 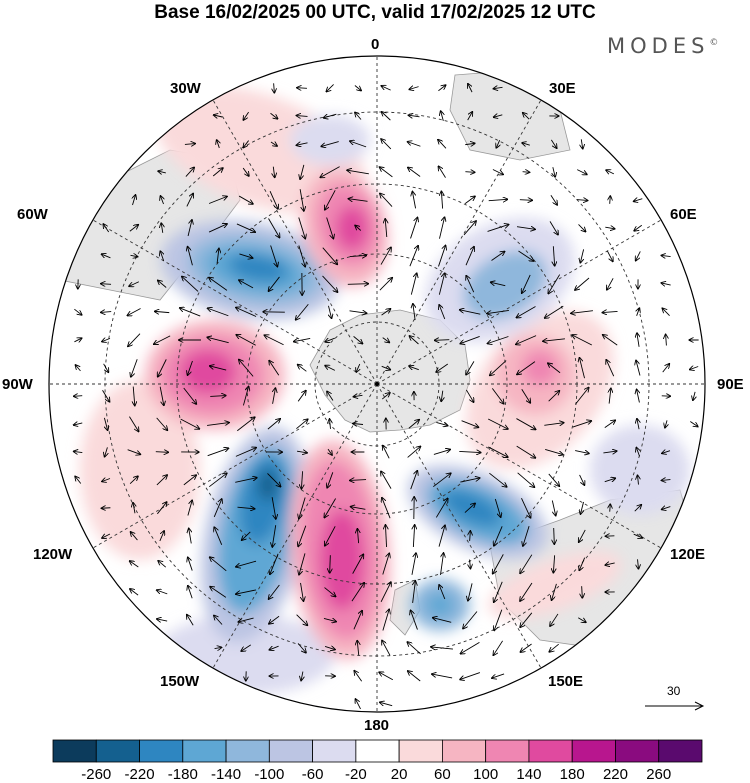 I want to click on anomaly-light-pink, so click(x=140, y=470).